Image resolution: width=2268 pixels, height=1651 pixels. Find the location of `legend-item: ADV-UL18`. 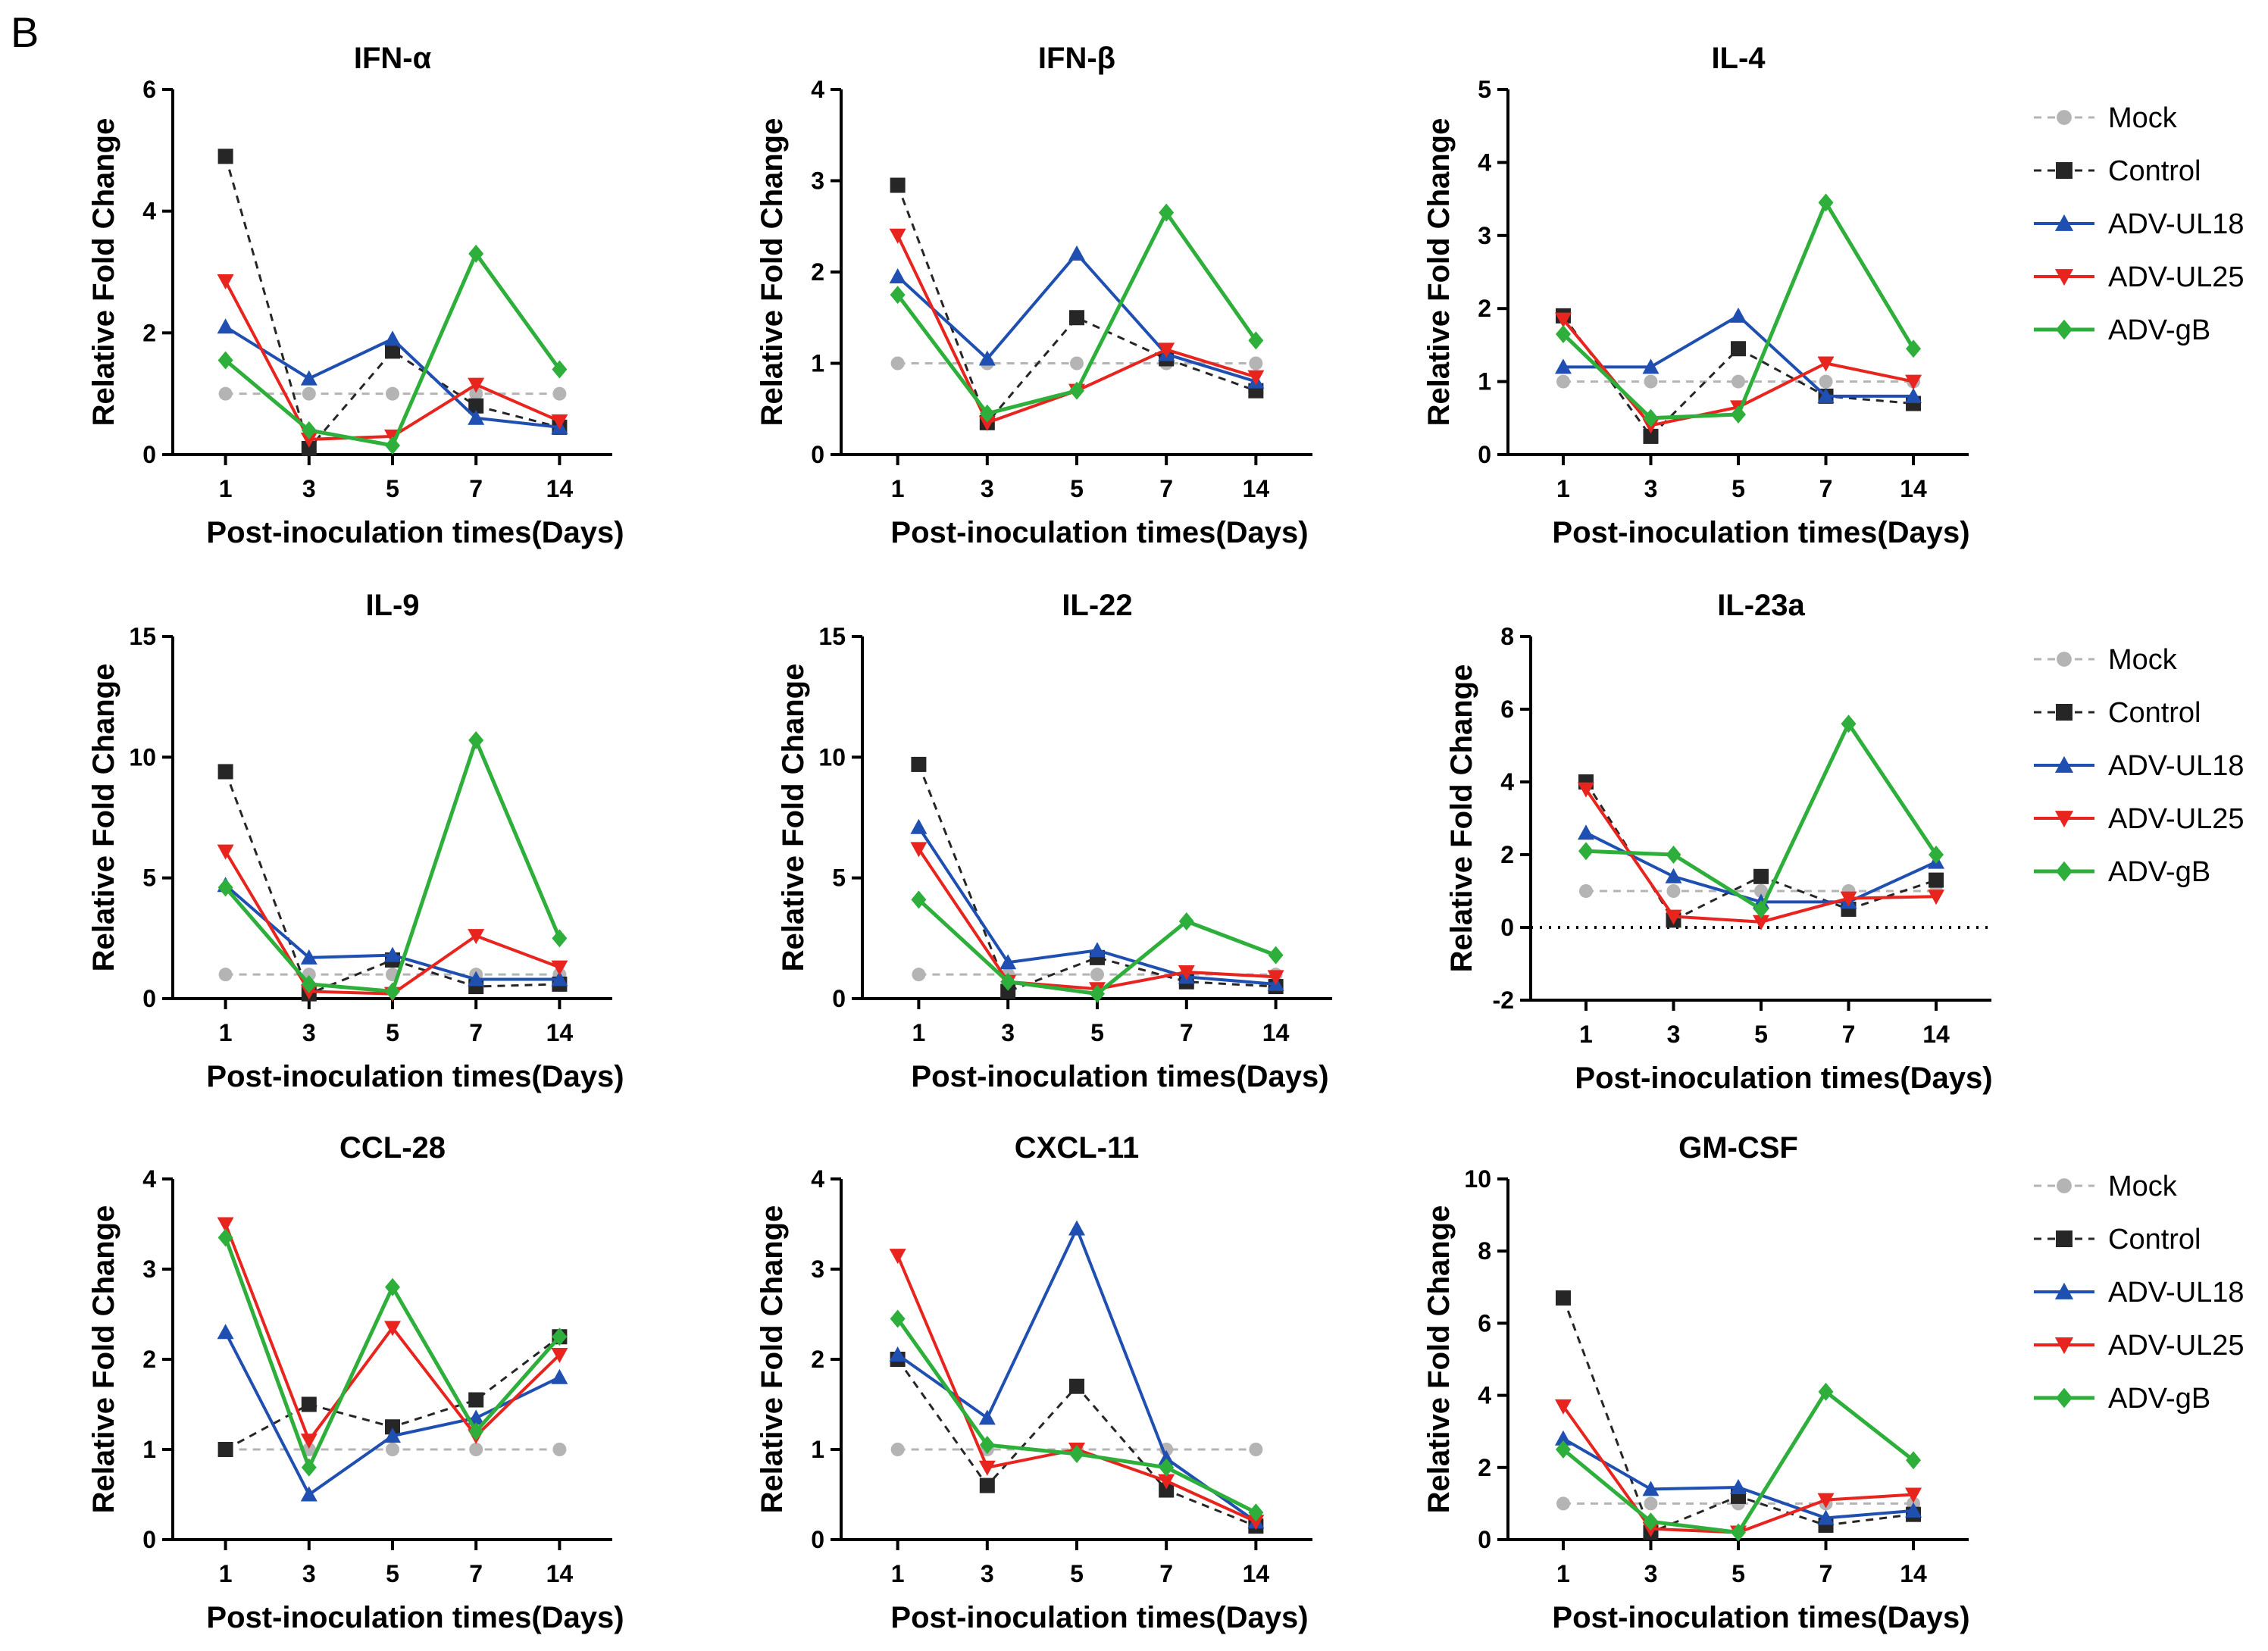

legend-item: ADV-UL18 is located at coordinates (2139, 224).